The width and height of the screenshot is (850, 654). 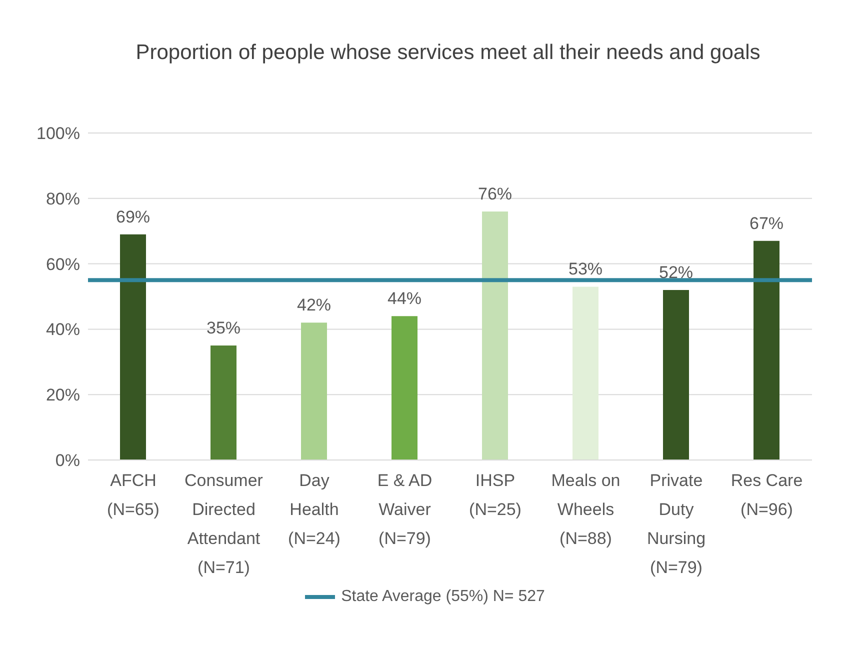 I want to click on x-tick-label: Meals on Wheels (N=88), so click(x=585, y=509).